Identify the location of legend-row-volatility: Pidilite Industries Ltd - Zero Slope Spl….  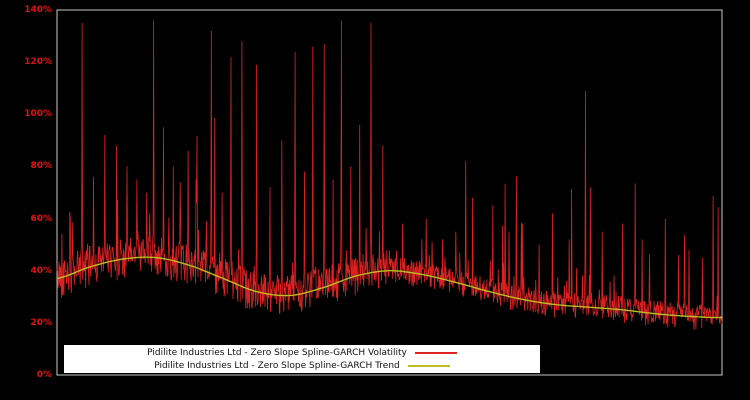
(302, 353).